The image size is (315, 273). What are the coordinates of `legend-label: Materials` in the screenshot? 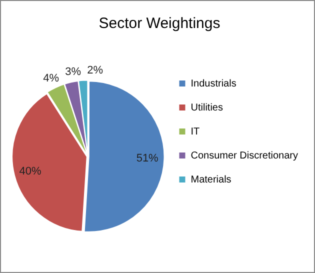 It's located at (211, 180).